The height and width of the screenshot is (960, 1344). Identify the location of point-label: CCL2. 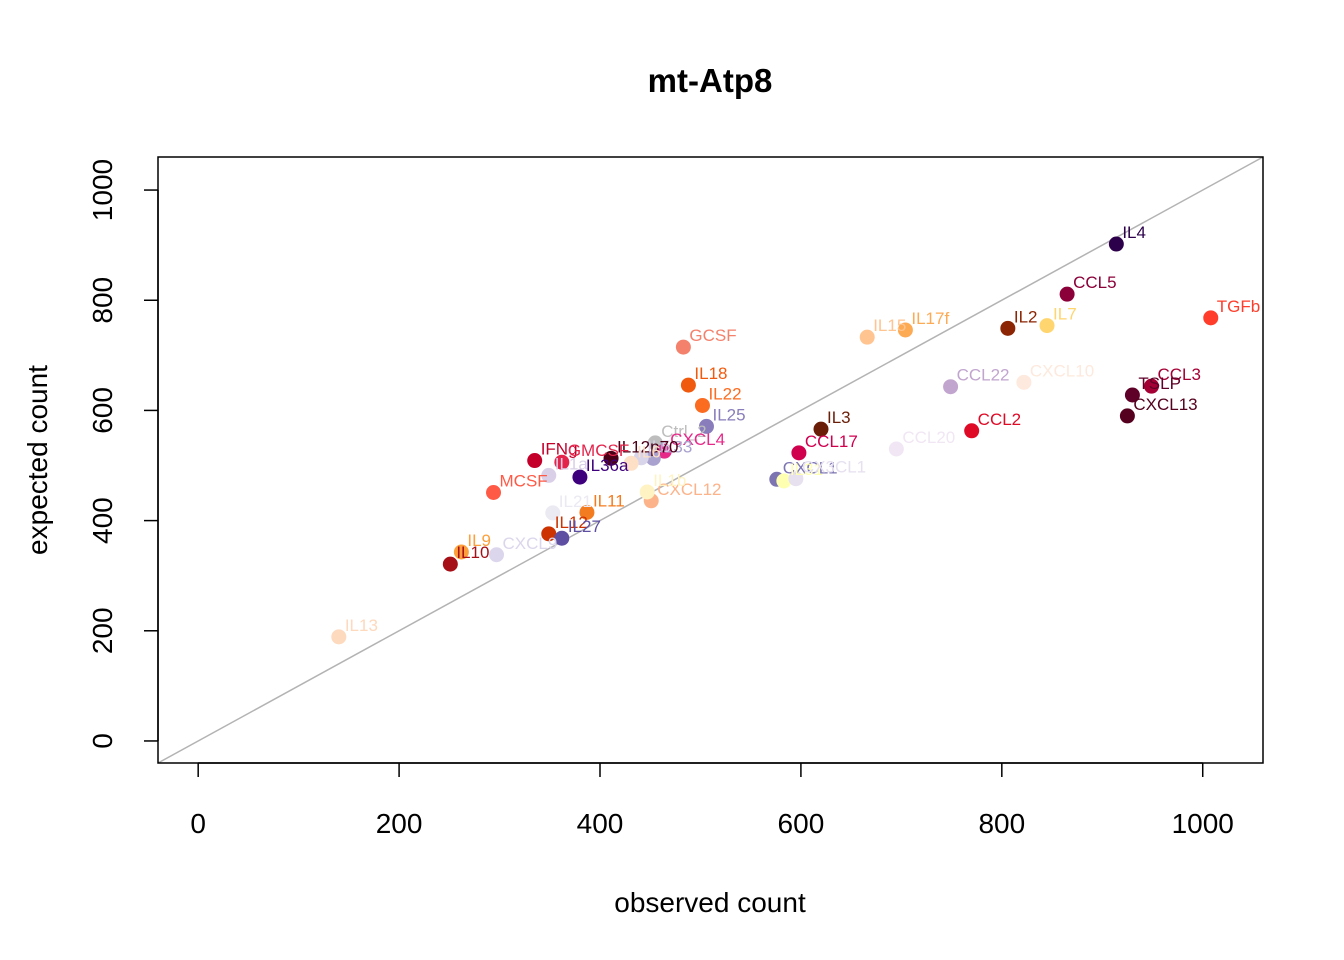
(999, 419).